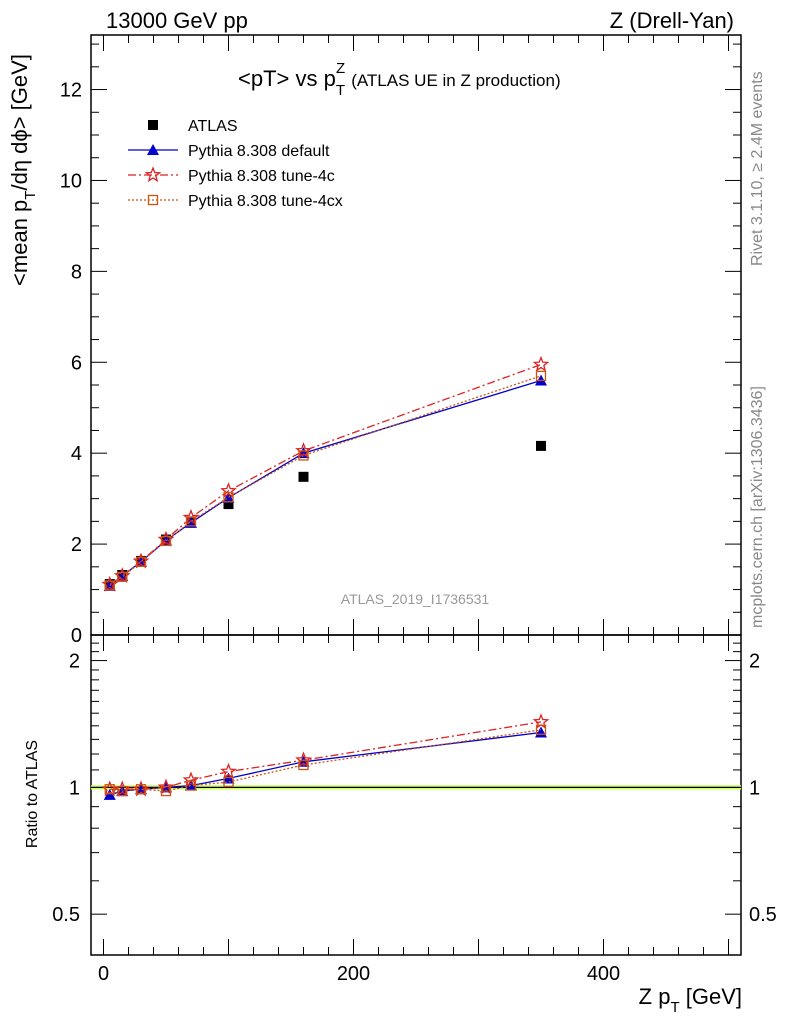 The height and width of the screenshot is (1024, 786). I want to click on ratio-y-tick-label-right: 2, so click(754, 662).